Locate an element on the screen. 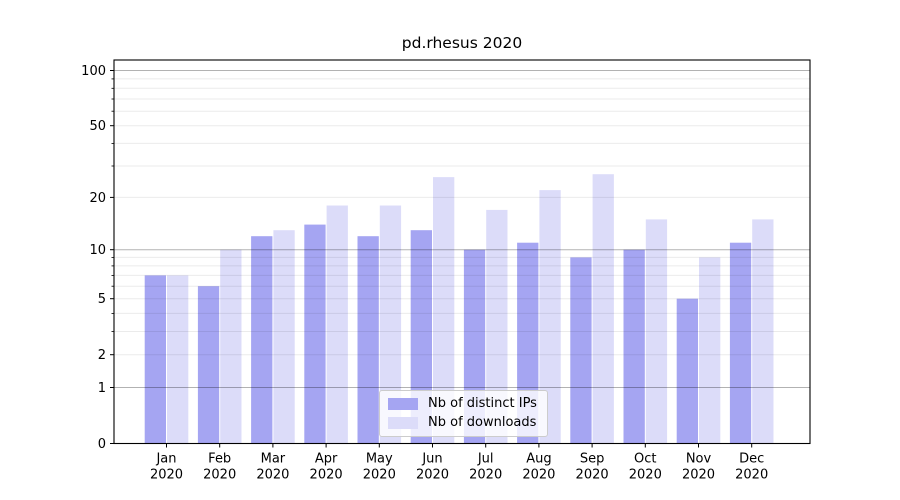 The image size is (900, 500). y-tick-label-1: 1 is located at coordinates (102, 388).